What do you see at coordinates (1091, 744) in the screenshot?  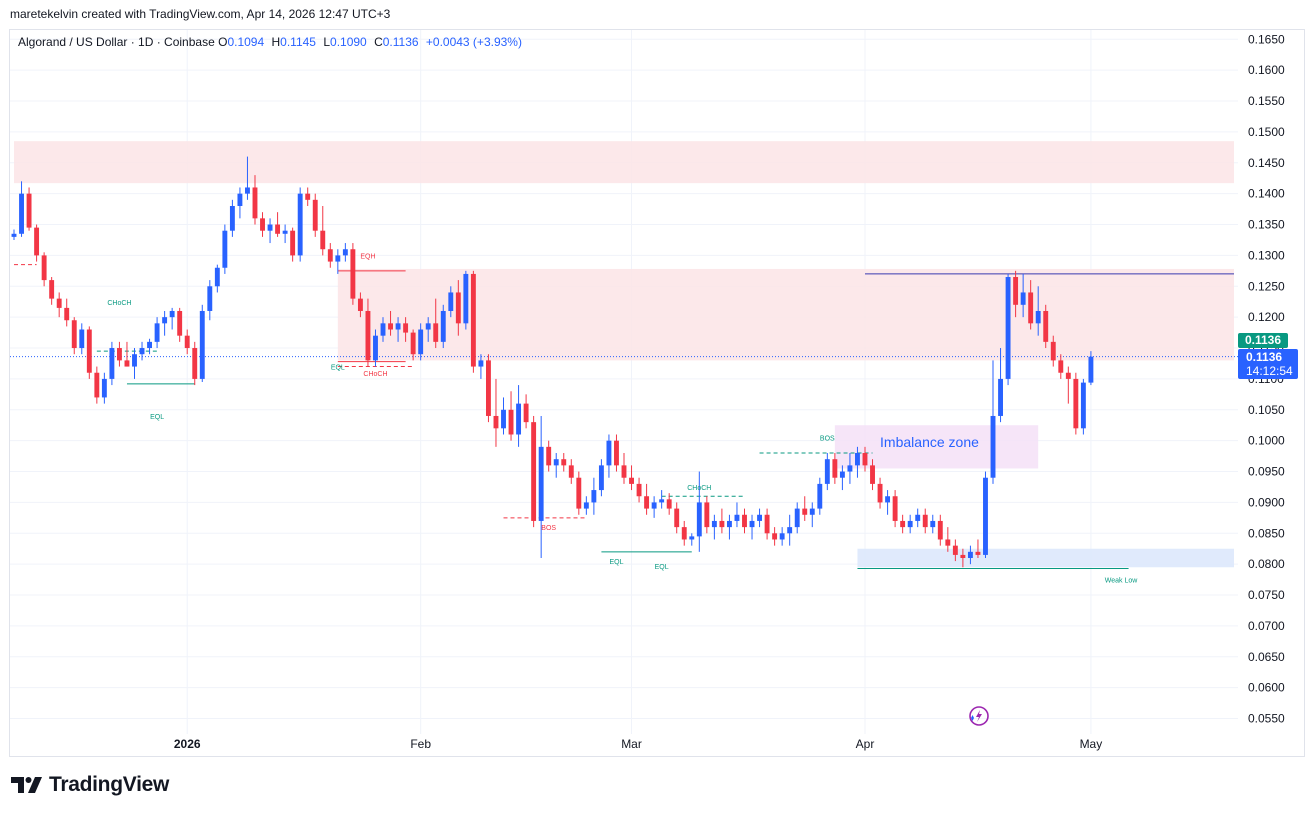 I see `time-axis-label: May` at bounding box center [1091, 744].